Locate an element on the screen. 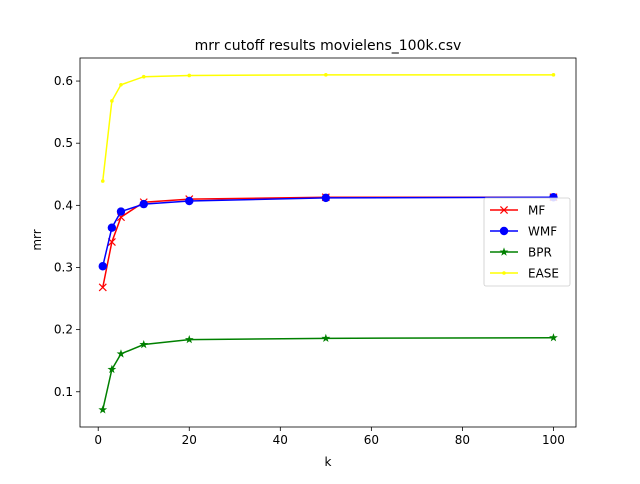  y-axis-label: mrr is located at coordinates (37, 239).